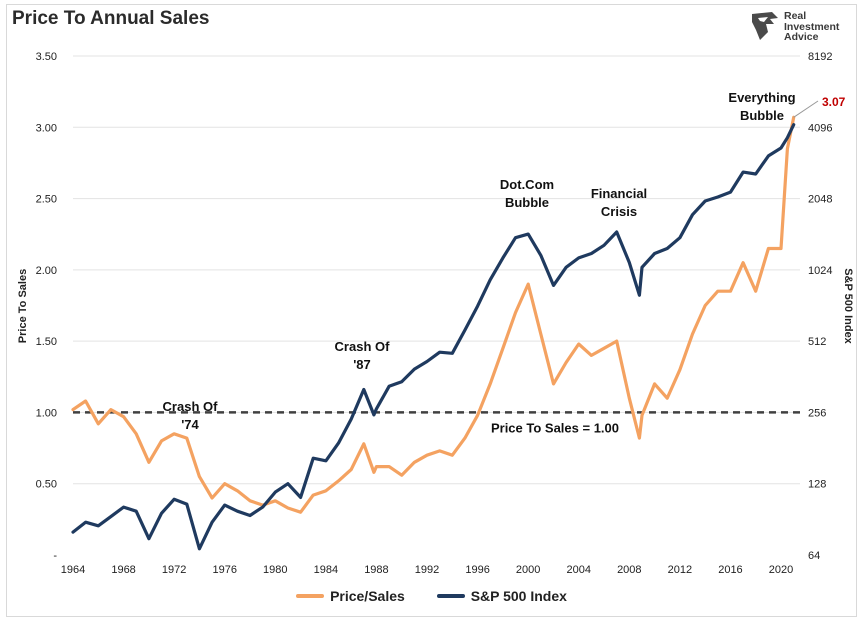 This screenshot has width=863, height=623. I want to click on y2-tick-label: 8192, so click(820, 57).